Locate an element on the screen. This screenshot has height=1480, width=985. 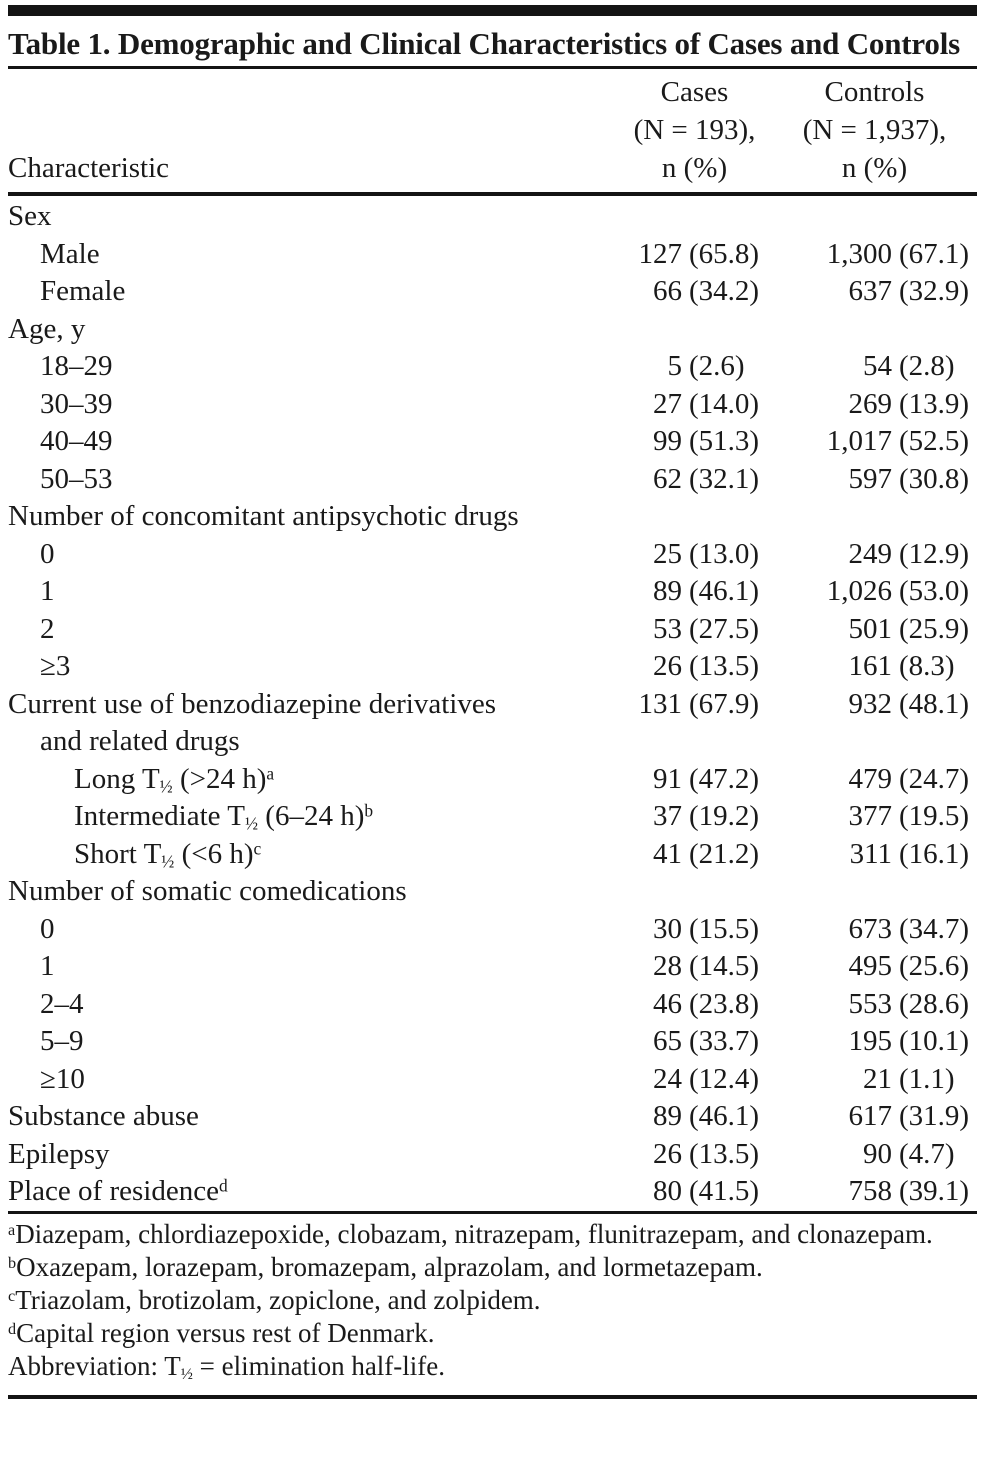
controls-pct: (32.9) is located at coordinates (934, 291).